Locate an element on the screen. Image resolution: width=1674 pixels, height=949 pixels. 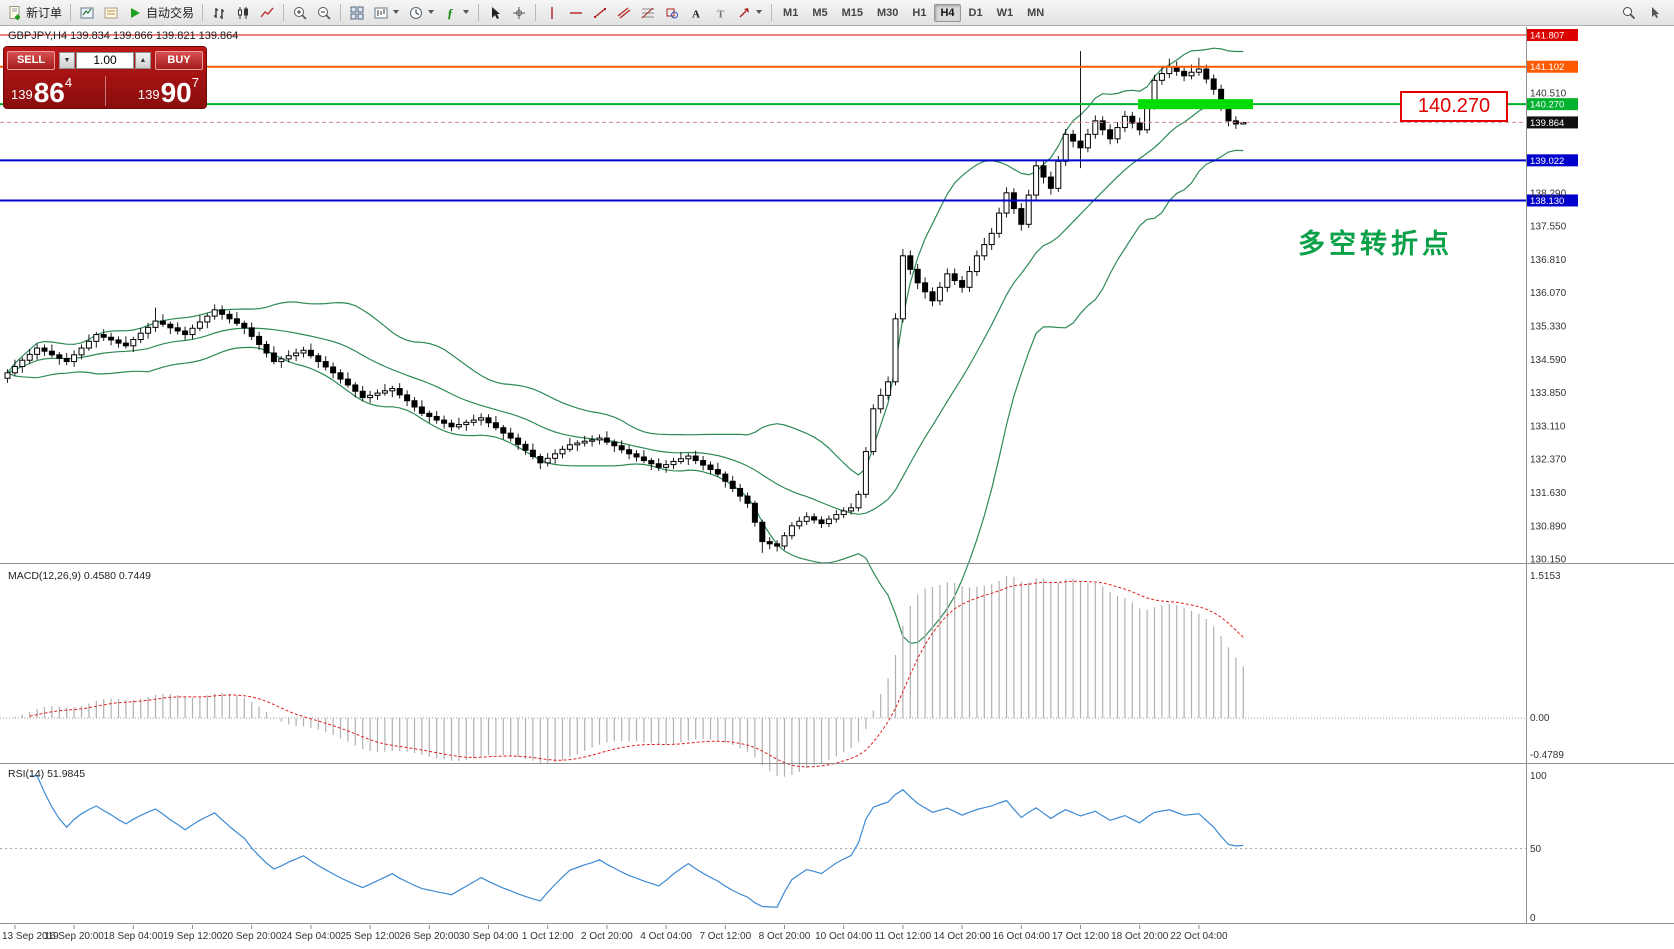
fibonacci-icon is located at coordinates (648, 12).